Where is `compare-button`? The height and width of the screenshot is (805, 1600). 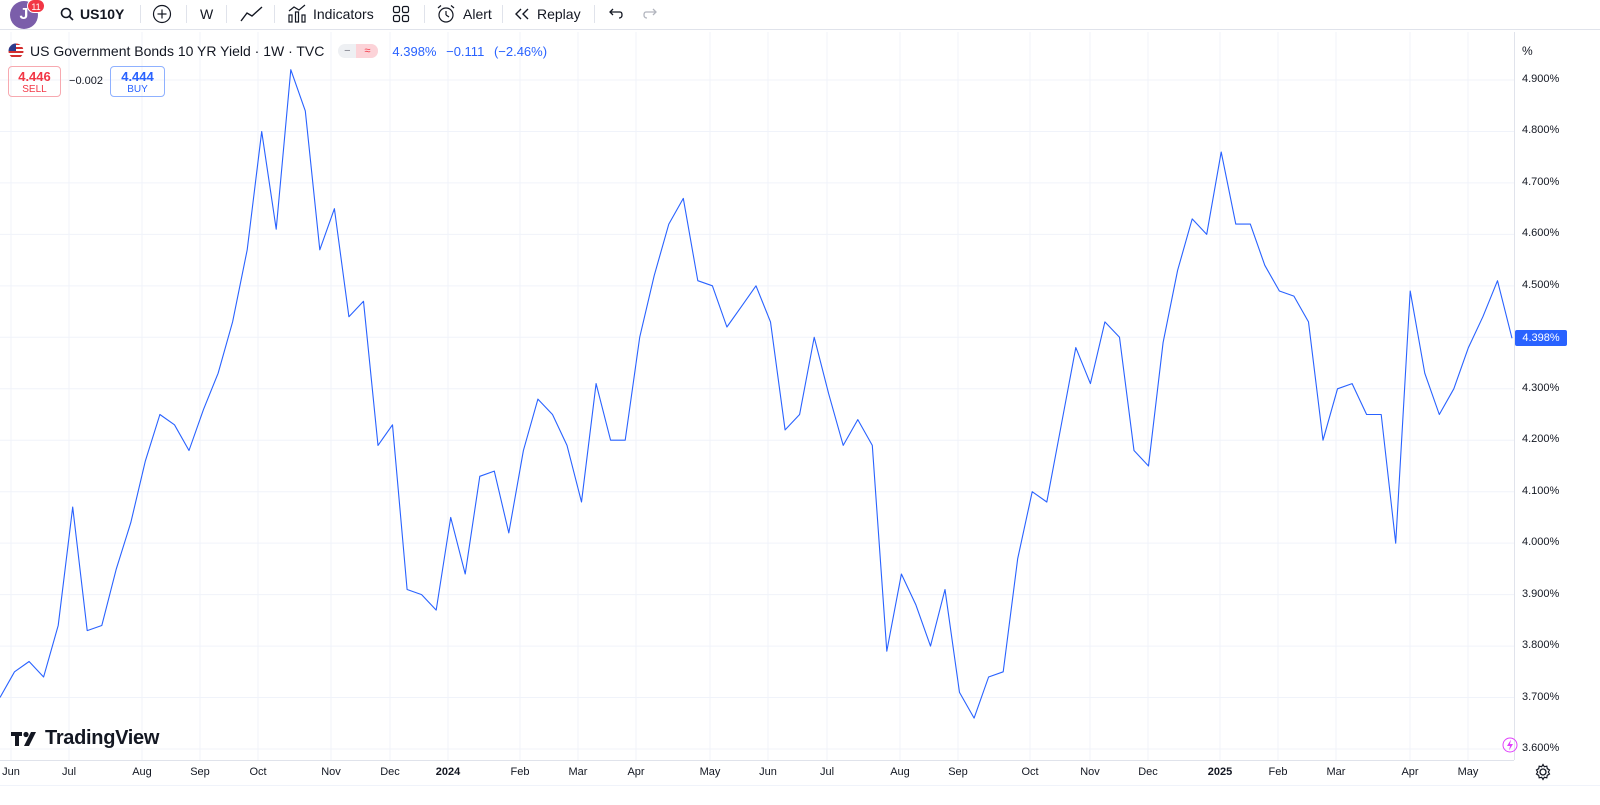 compare-button is located at coordinates (162, 14).